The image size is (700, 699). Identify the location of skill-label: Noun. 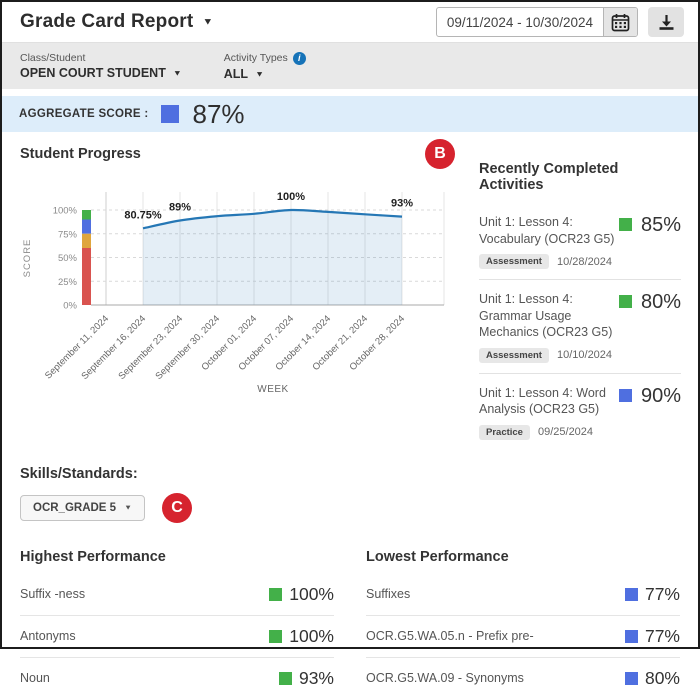
(35, 678).